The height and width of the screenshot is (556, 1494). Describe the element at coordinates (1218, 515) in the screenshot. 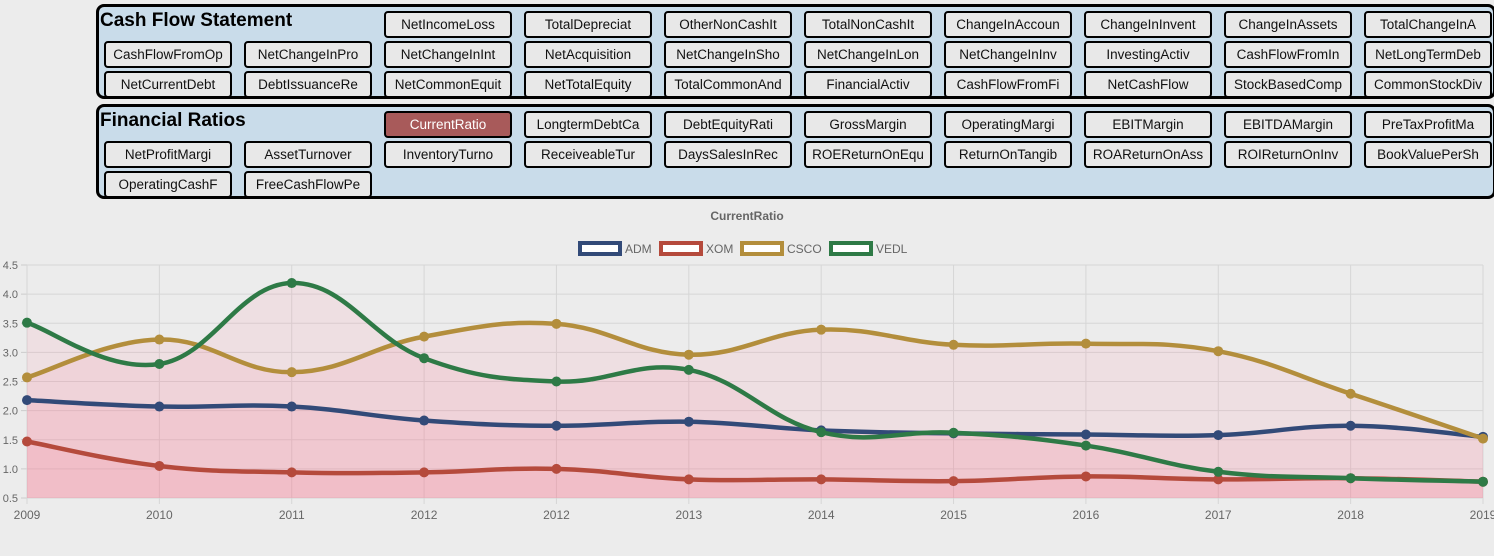

I see `x-tick-label: 2017` at that location.